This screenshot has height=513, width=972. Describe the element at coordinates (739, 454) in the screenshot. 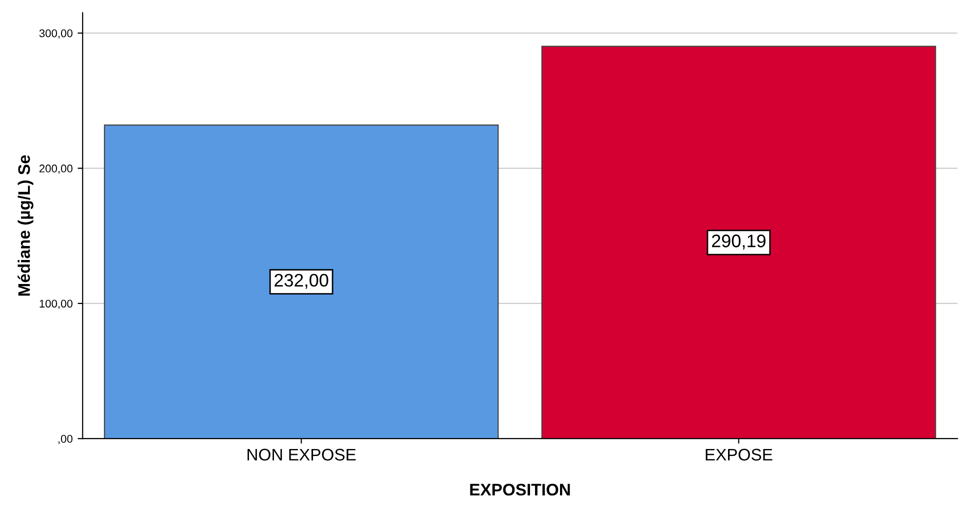

I see `x-tick-label: EXPOSE` at that location.